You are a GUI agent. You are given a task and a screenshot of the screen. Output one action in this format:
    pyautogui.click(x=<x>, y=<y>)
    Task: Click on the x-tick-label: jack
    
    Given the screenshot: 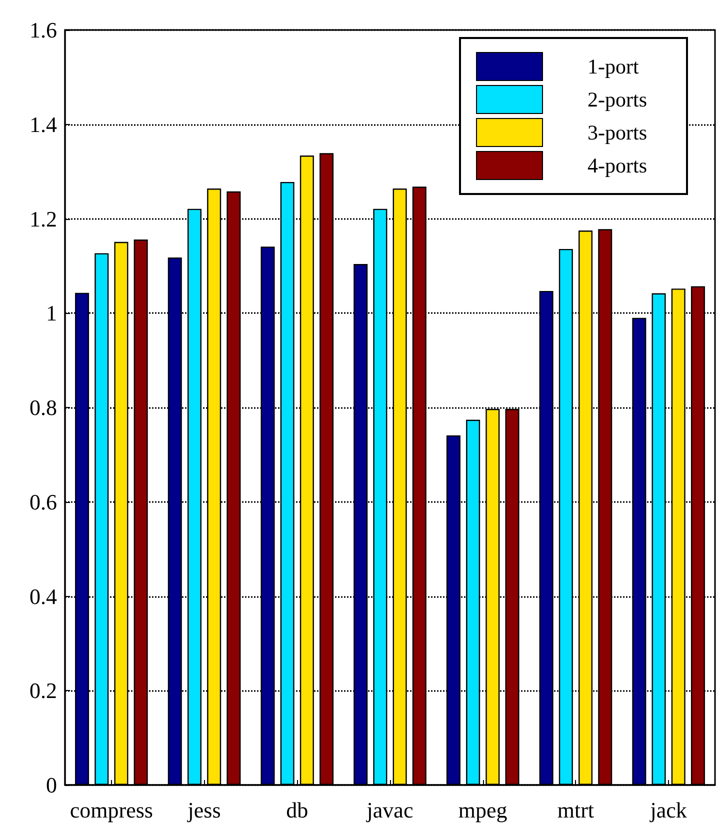 What is the action you would take?
    pyautogui.click(x=668, y=810)
    